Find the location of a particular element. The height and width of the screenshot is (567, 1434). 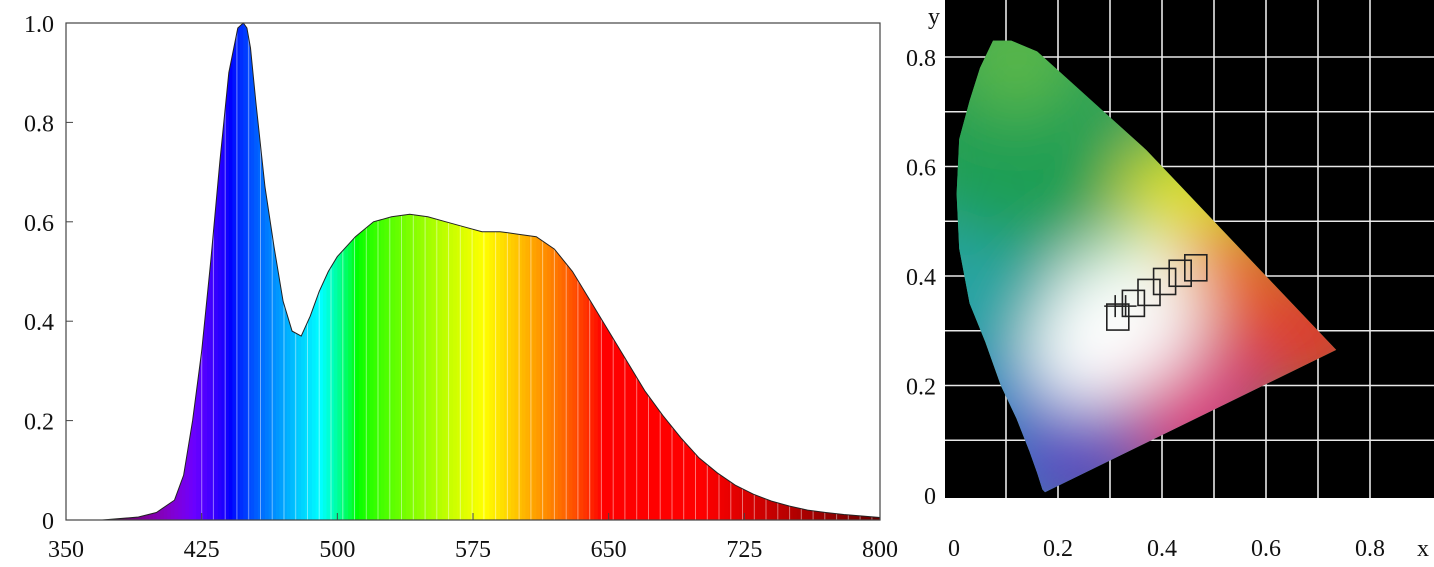

spectrum-x-tick-label: 350 is located at coordinates (66, 550).